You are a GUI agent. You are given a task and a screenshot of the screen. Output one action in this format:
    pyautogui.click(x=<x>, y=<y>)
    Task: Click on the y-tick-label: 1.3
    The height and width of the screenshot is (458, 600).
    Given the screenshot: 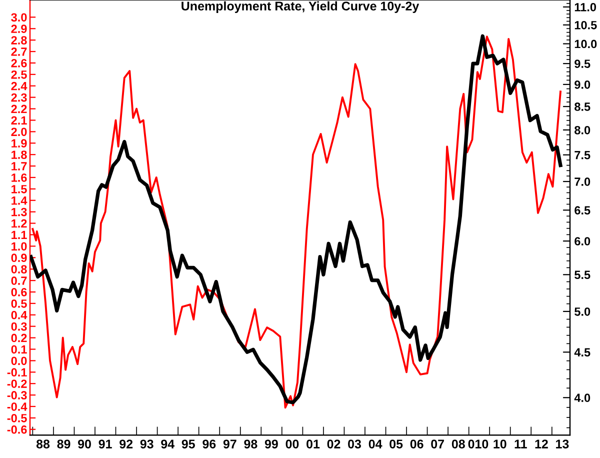 What is the action you would take?
    pyautogui.click(x=19, y=212)
    